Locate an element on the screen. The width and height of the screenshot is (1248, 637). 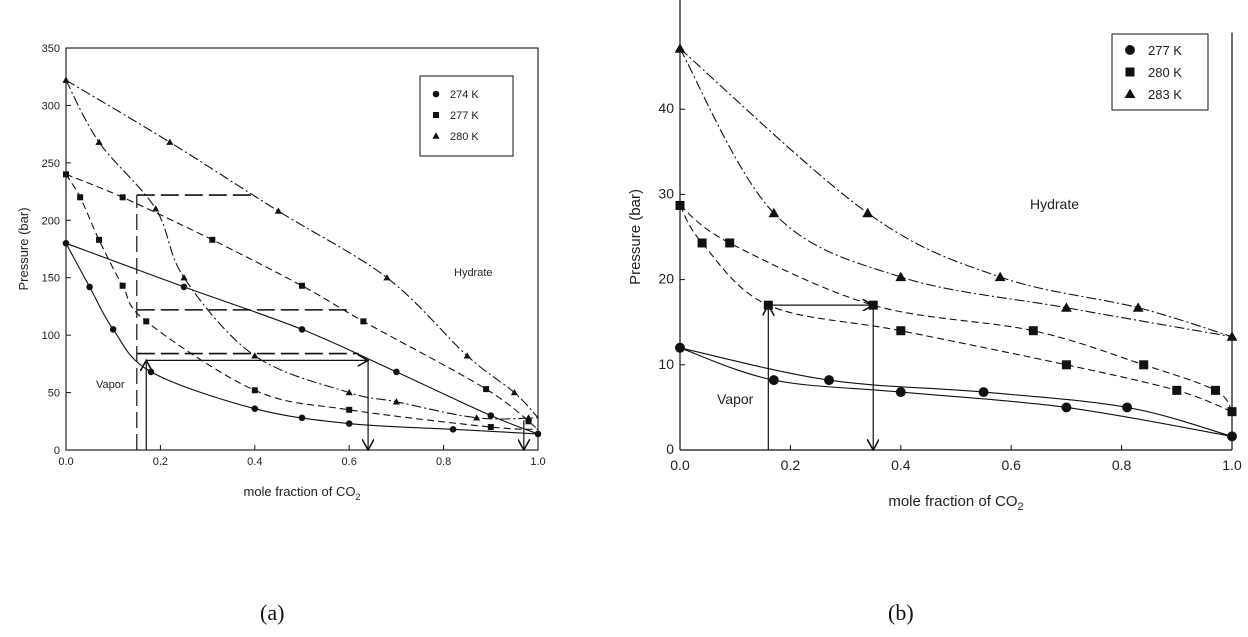
x-tick-label: 0.6 is located at coordinates (1011, 465).